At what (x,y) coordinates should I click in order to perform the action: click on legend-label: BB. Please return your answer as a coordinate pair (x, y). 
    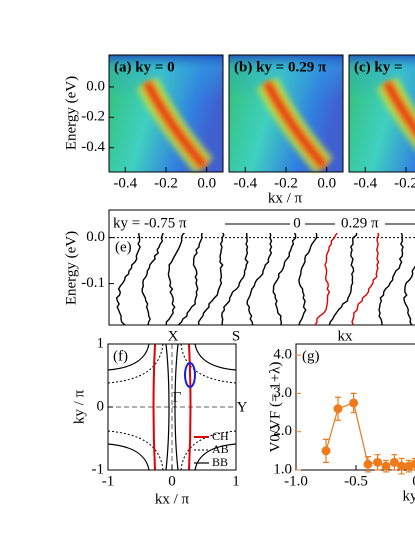
    Looking at the image, I should click on (220, 462).